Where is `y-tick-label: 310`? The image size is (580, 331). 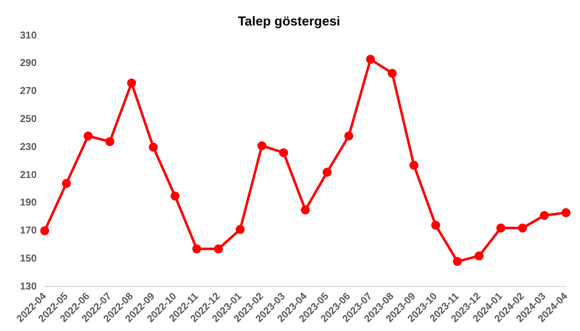 y-tick-label: 310 is located at coordinates (29, 36).